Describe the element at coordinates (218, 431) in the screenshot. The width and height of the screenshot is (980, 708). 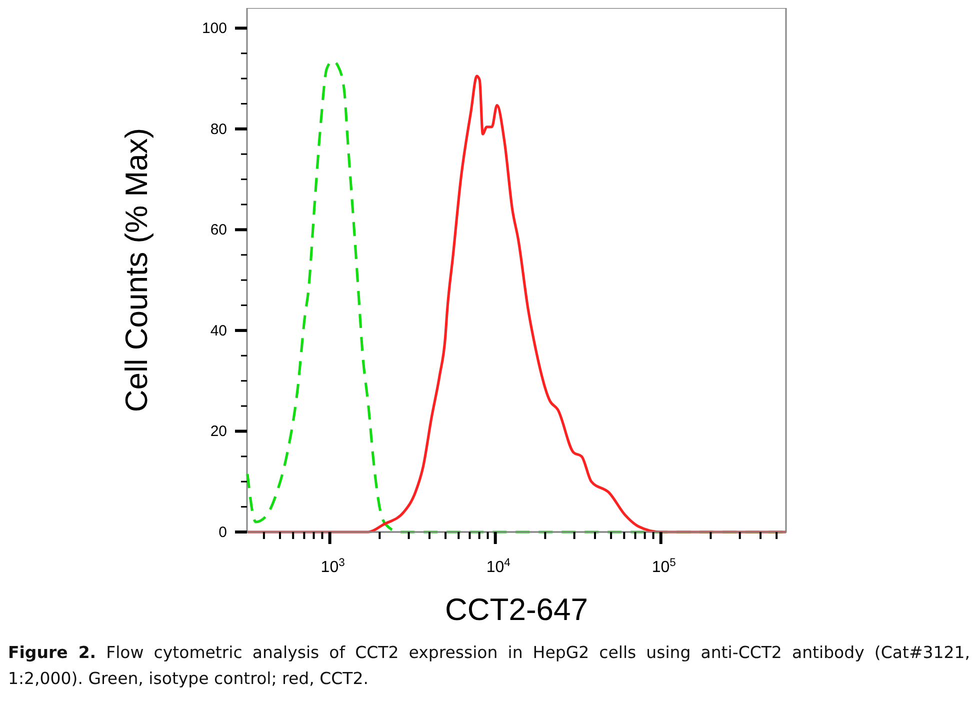
I see `y-tick-label: 20` at that location.